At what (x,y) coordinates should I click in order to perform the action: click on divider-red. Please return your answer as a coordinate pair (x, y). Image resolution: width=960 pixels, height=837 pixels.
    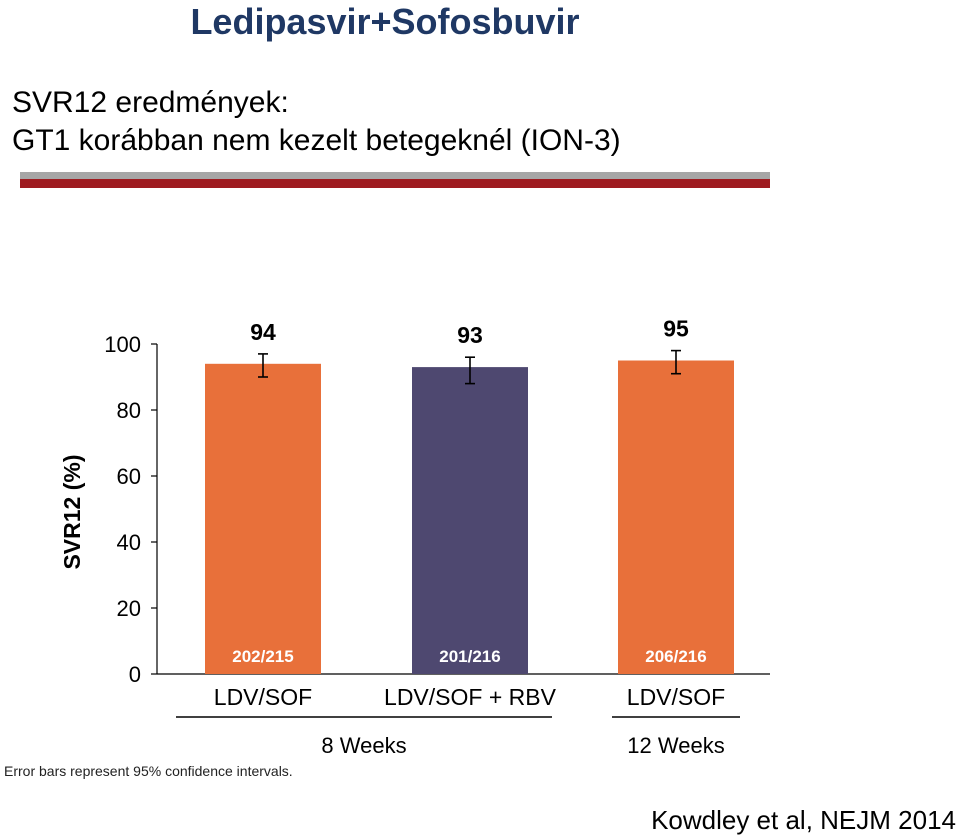
    Looking at the image, I should click on (395, 183).